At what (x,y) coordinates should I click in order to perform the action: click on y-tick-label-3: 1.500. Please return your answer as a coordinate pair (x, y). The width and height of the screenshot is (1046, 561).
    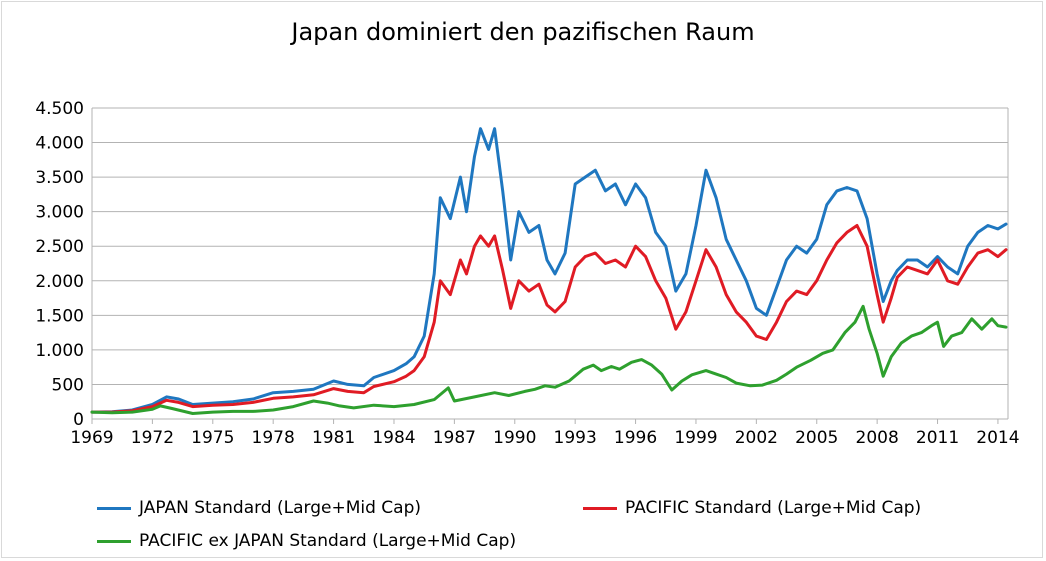
    Looking at the image, I should click on (59, 316).